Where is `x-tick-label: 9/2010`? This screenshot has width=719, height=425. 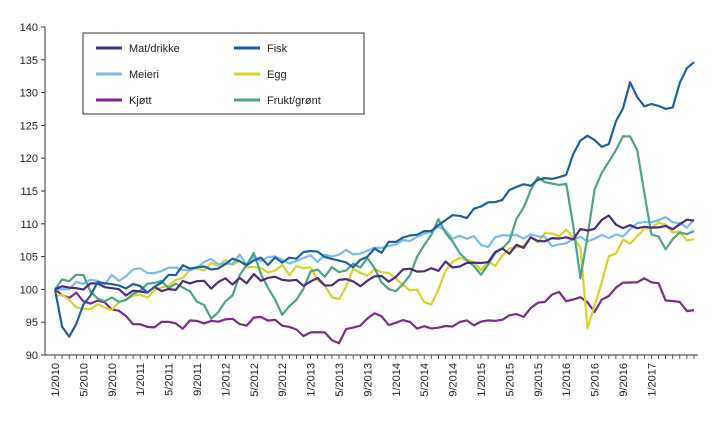 x-tick-label: 9/2010 is located at coordinates (113, 380).